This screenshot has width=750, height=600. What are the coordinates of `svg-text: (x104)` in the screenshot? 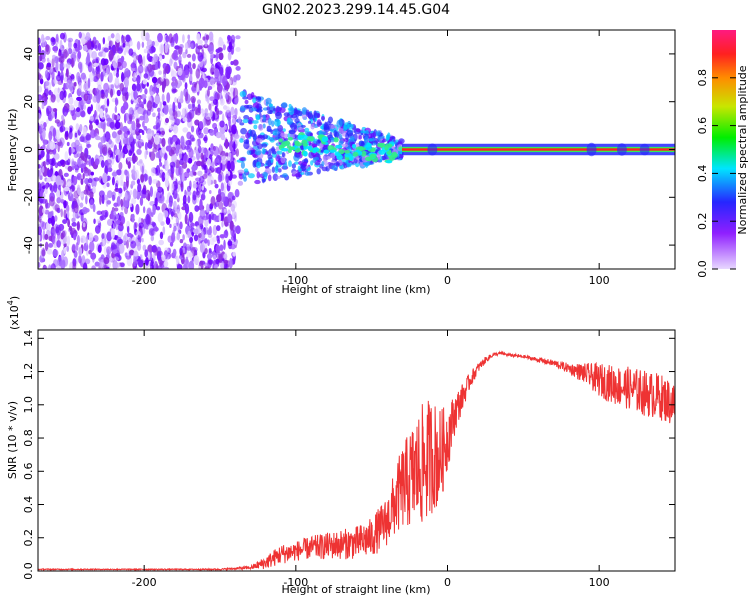 It's located at (13, 313).